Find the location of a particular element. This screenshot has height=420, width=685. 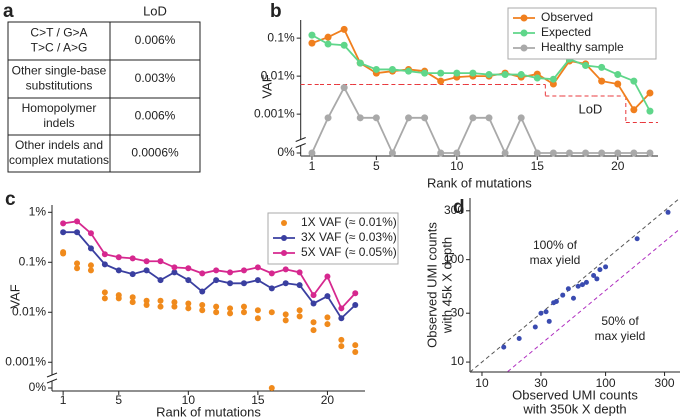

x-tick-label: 10 is located at coordinates (457, 166).